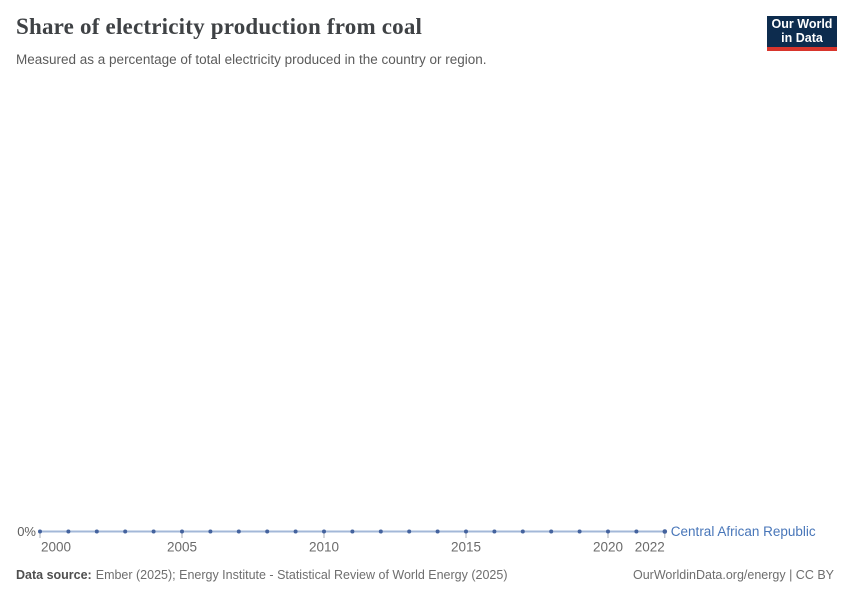  I want to click on series-label: Central African Republic, so click(743, 531).